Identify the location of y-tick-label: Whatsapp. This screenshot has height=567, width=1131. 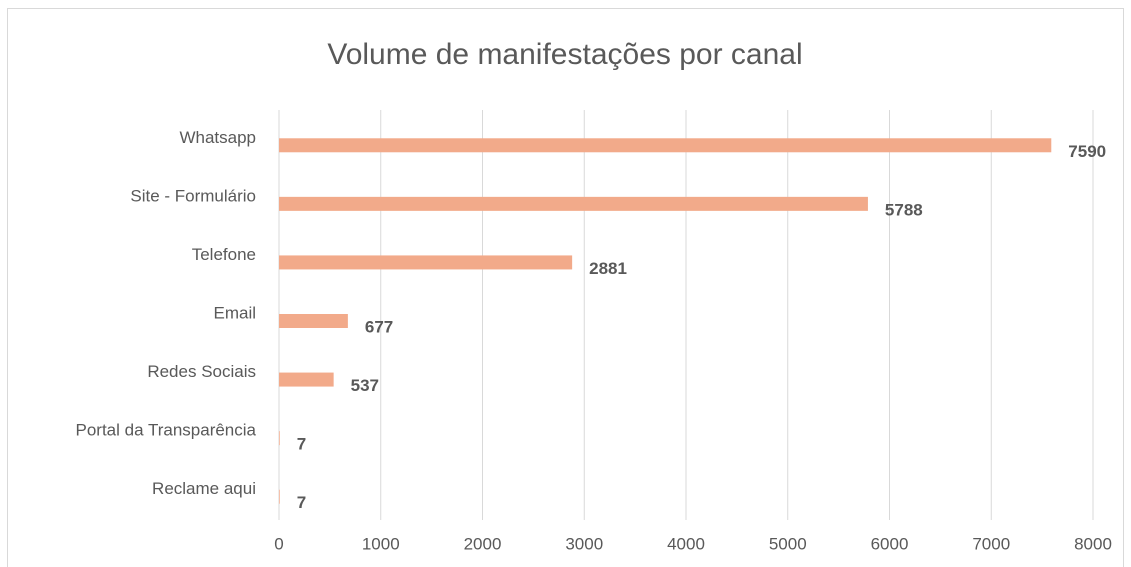
(217, 137).